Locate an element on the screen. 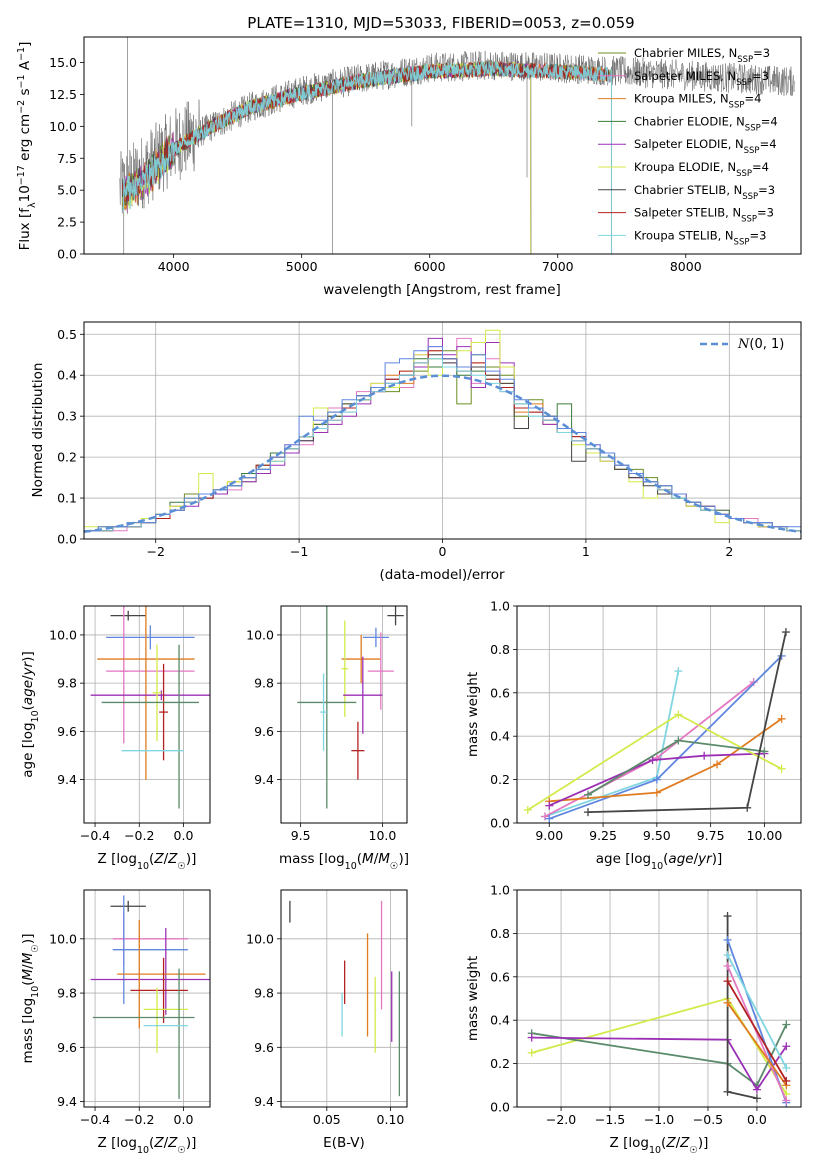 Image resolution: width=819 pixels, height=1170 pixels. y-tick-label: 0.4 is located at coordinates (500, 1020).